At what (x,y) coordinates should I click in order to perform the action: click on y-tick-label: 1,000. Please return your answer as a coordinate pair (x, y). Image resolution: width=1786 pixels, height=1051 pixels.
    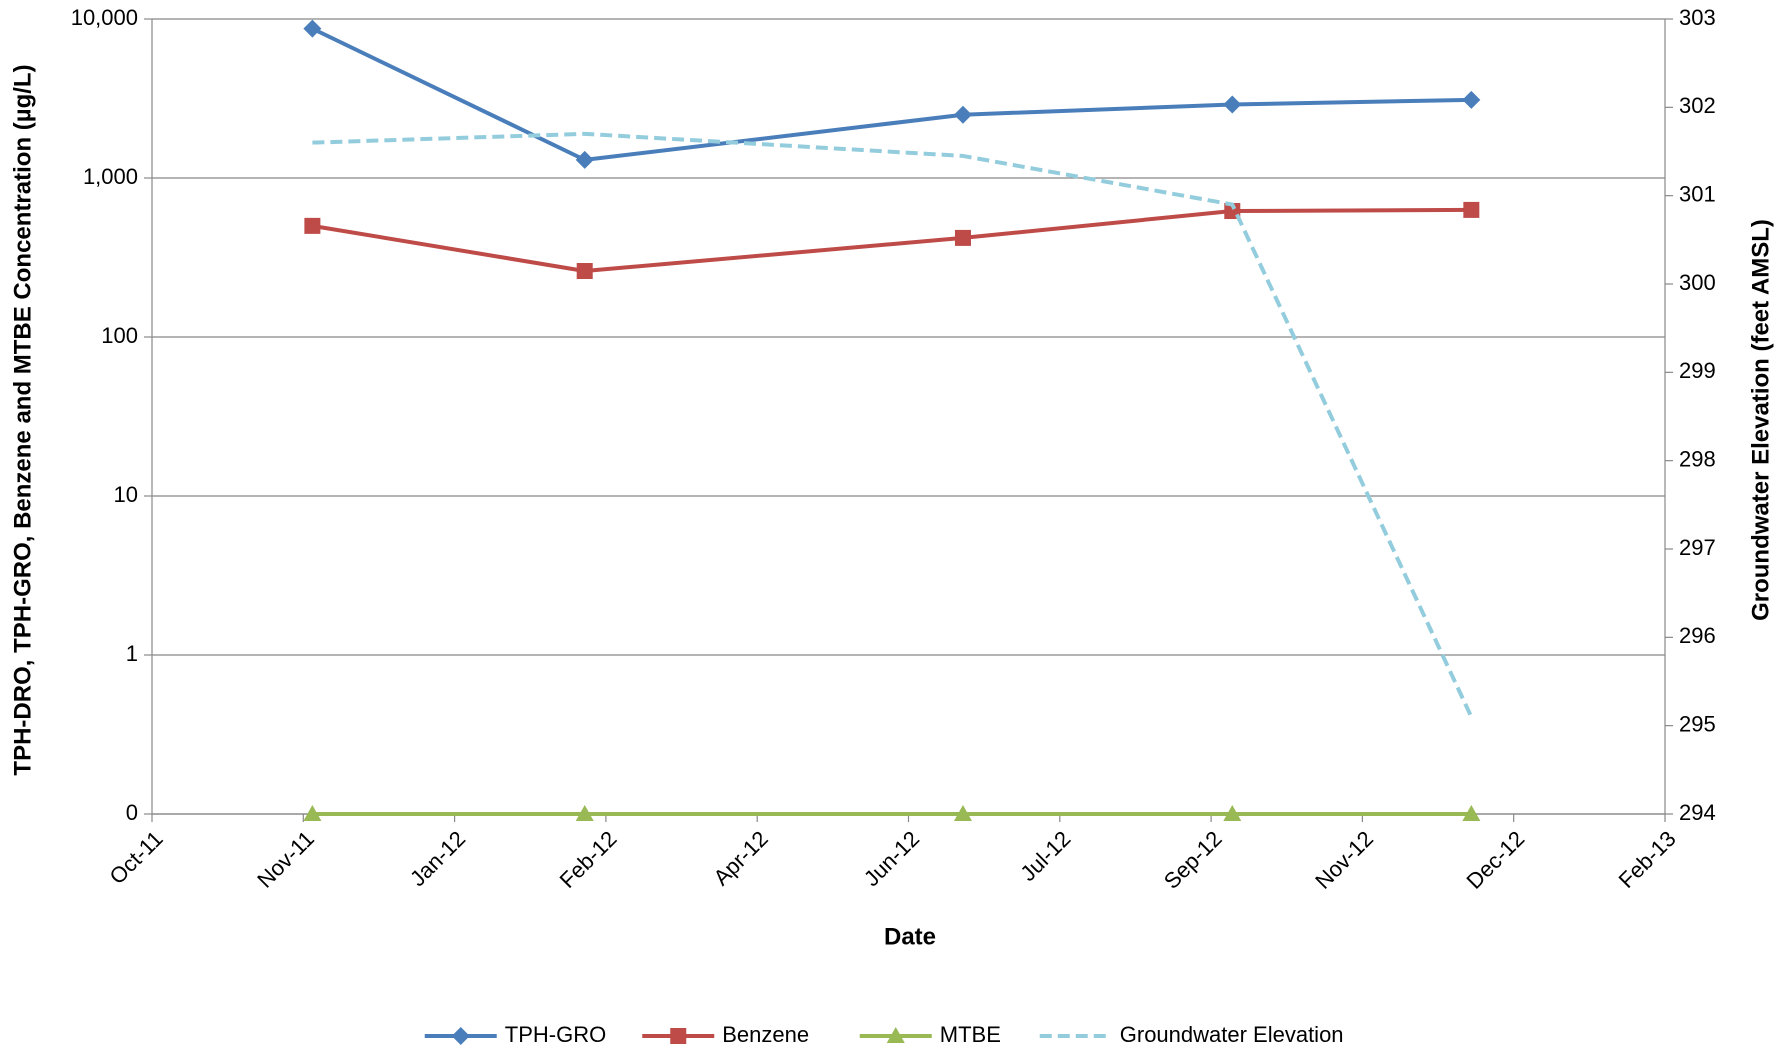
    Looking at the image, I should click on (110, 176).